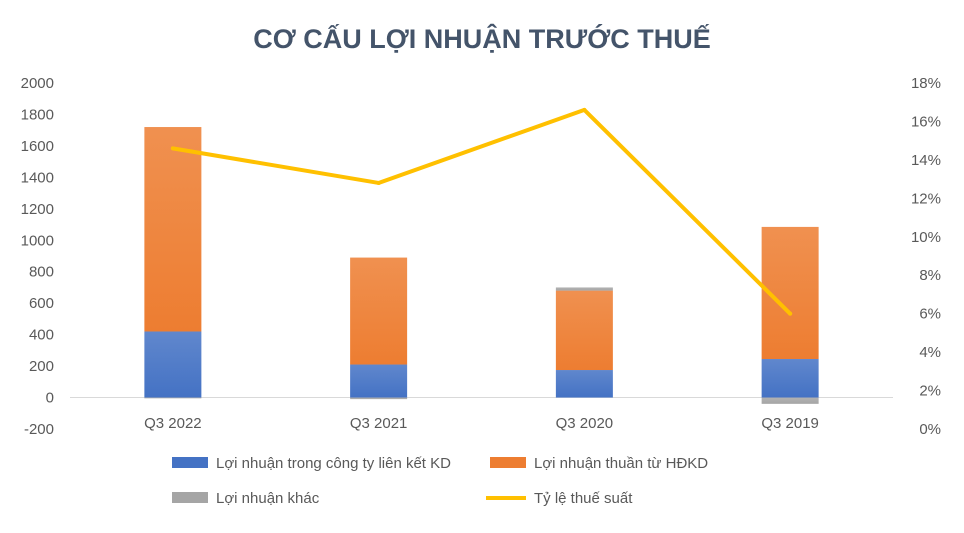 The image size is (964, 533). What do you see at coordinates (268, 498) in the screenshot?
I see `legend-label: Lợi nhuận khác` at bounding box center [268, 498].